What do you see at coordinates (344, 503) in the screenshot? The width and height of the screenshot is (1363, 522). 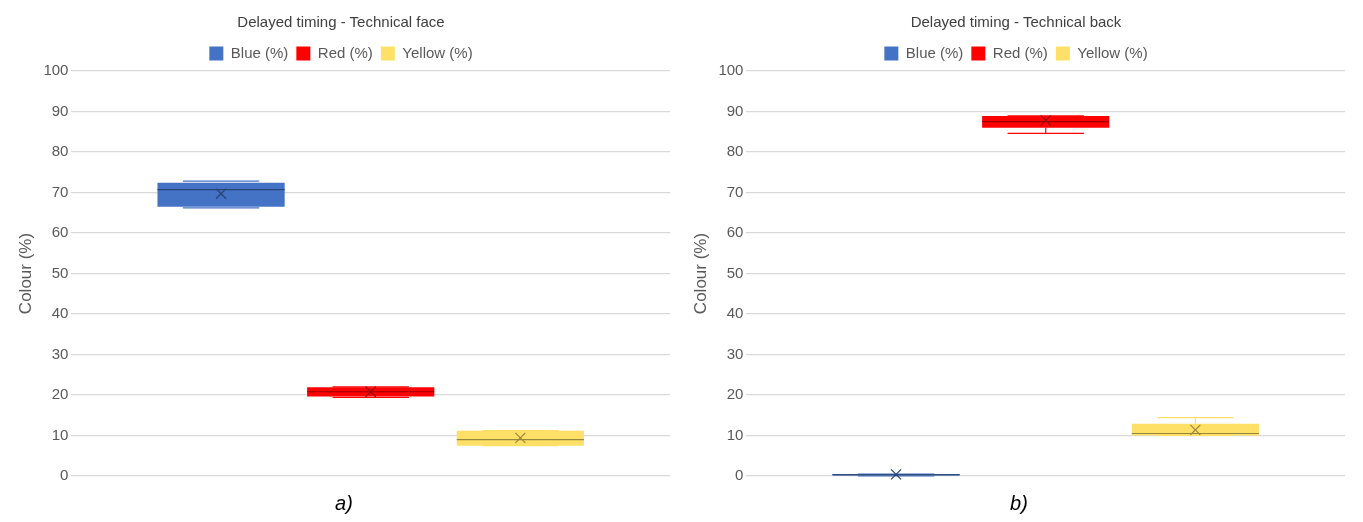 I see `text: a)` at bounding box center [344, 503].